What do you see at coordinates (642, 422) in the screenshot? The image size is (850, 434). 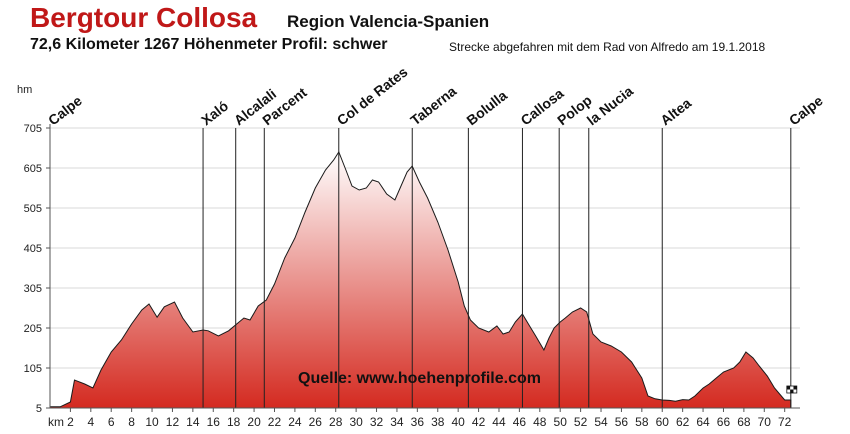 I see `x-tick-label: 58` at bounding box center [642, 422].